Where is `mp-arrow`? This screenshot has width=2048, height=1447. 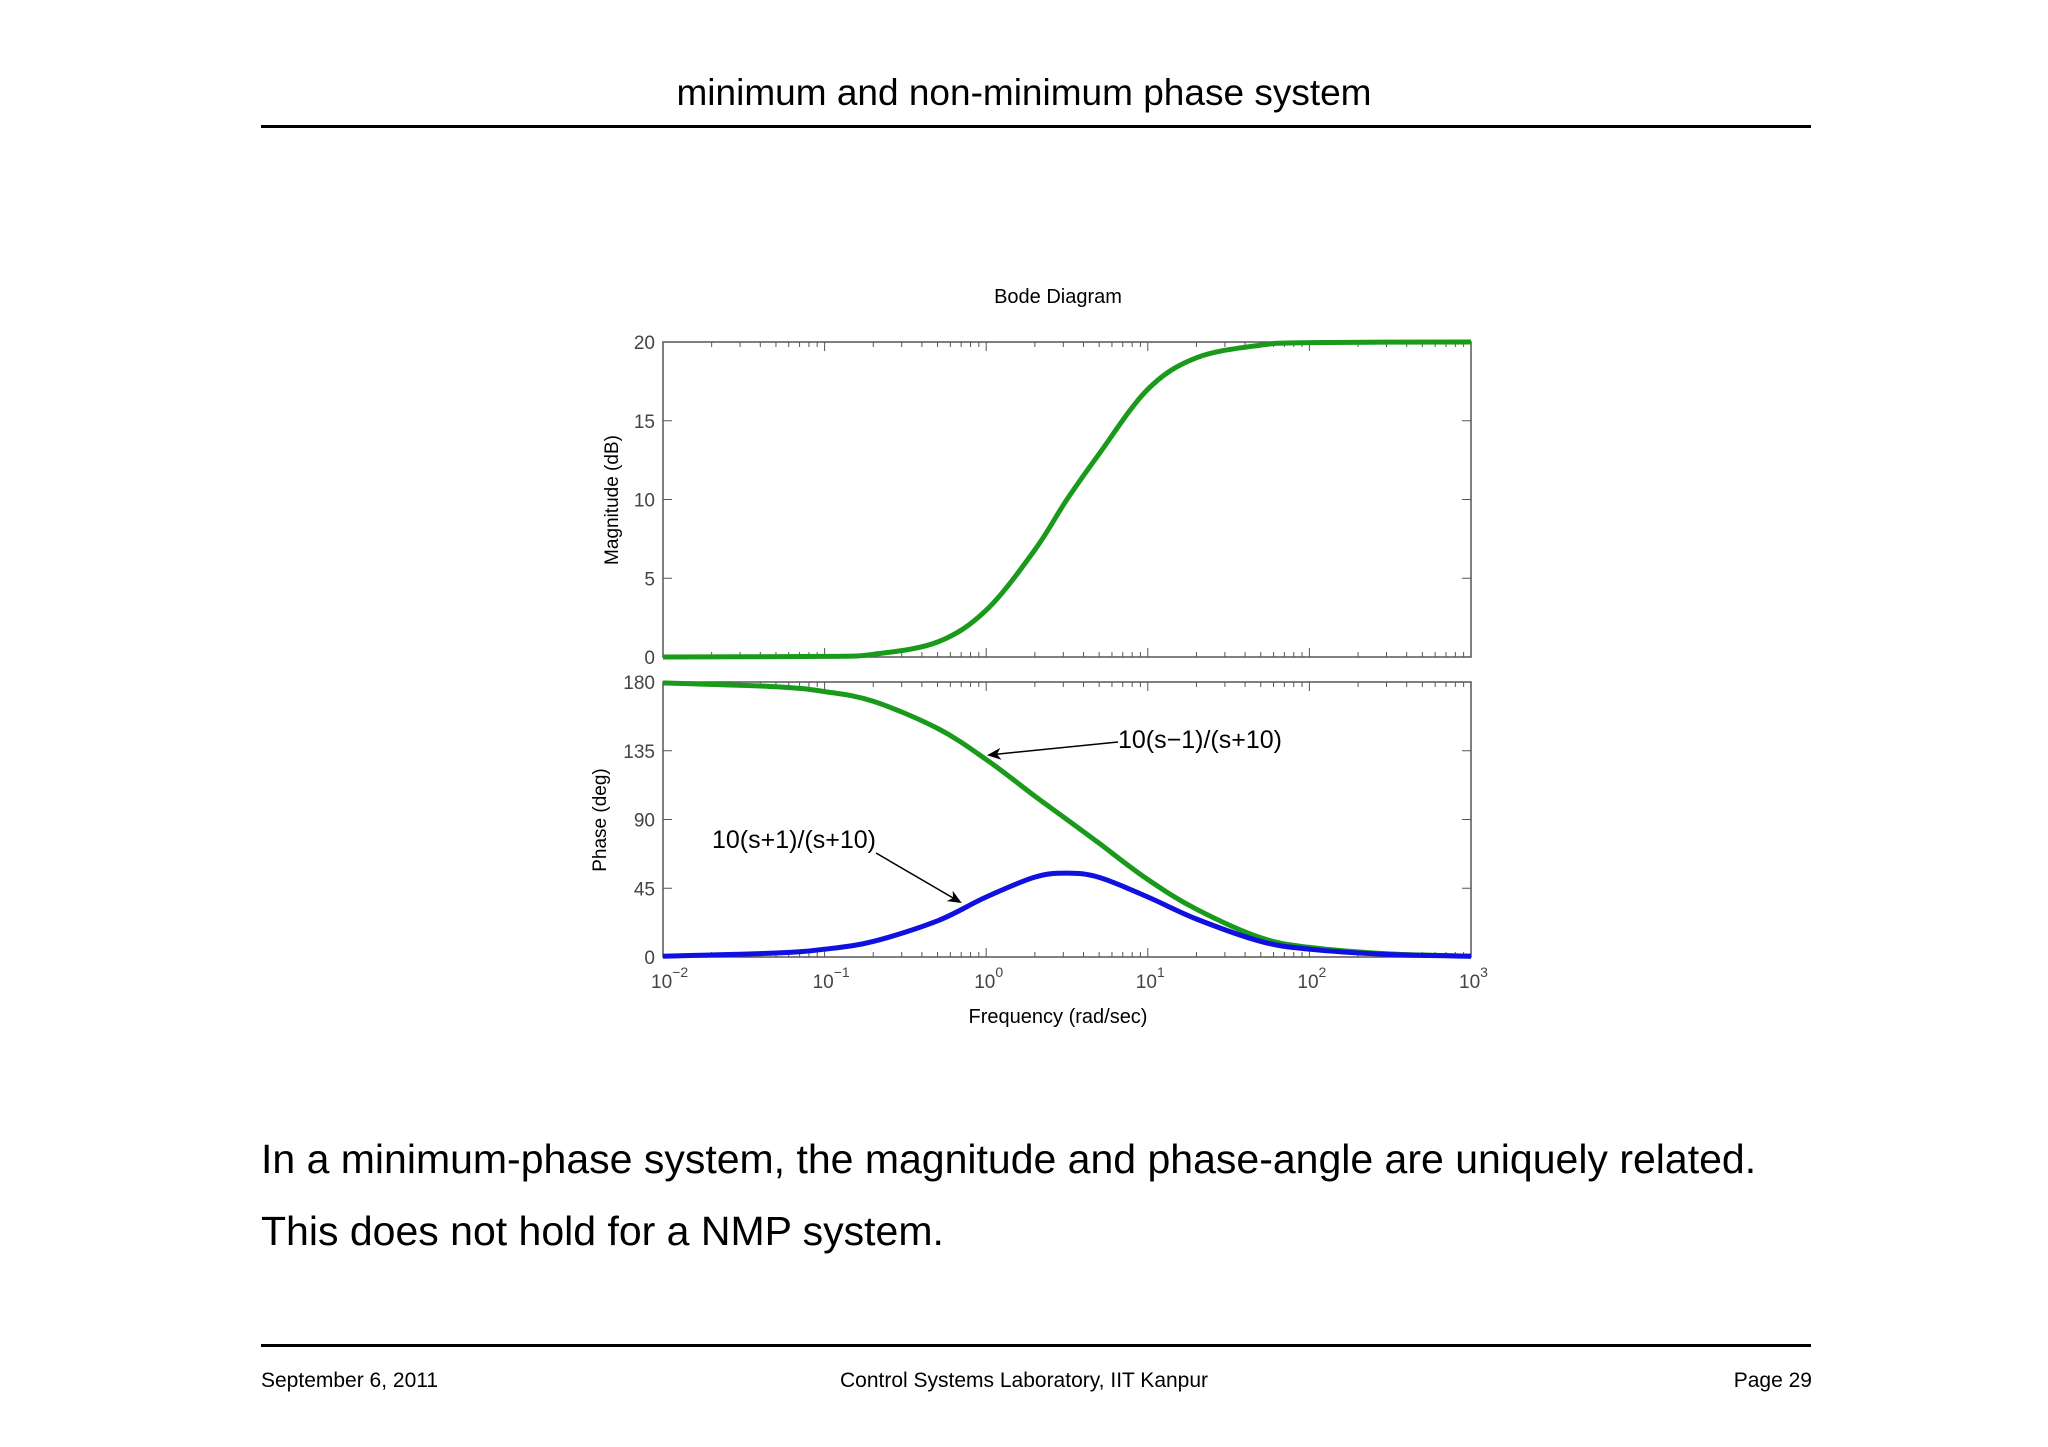
mp-arrow is located at coordinates (918, 878).